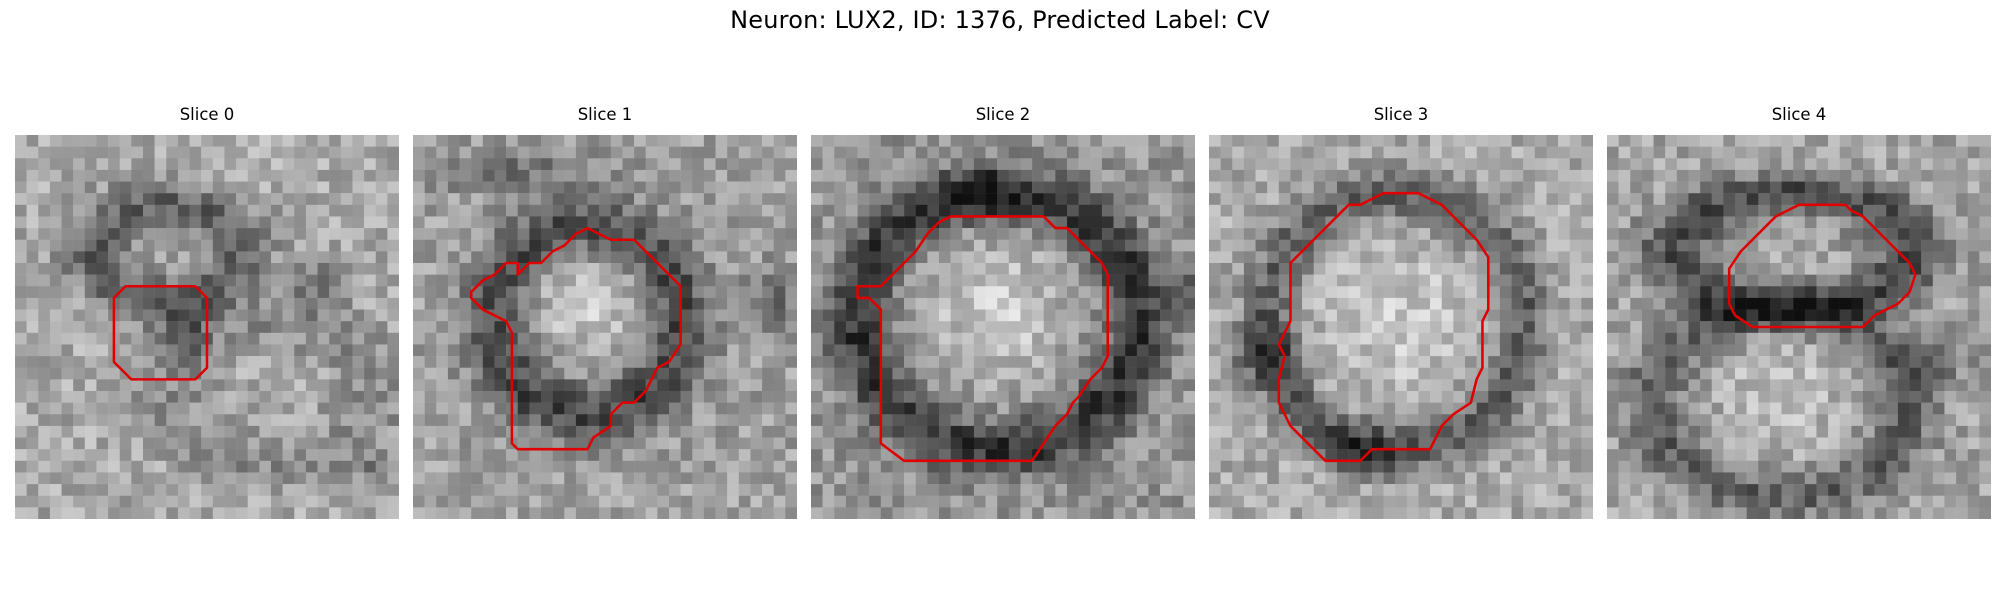 The height and width of the screenshot is (600, 2000). I want to click on slice-title-1: Slice 1, so click(605, 114).